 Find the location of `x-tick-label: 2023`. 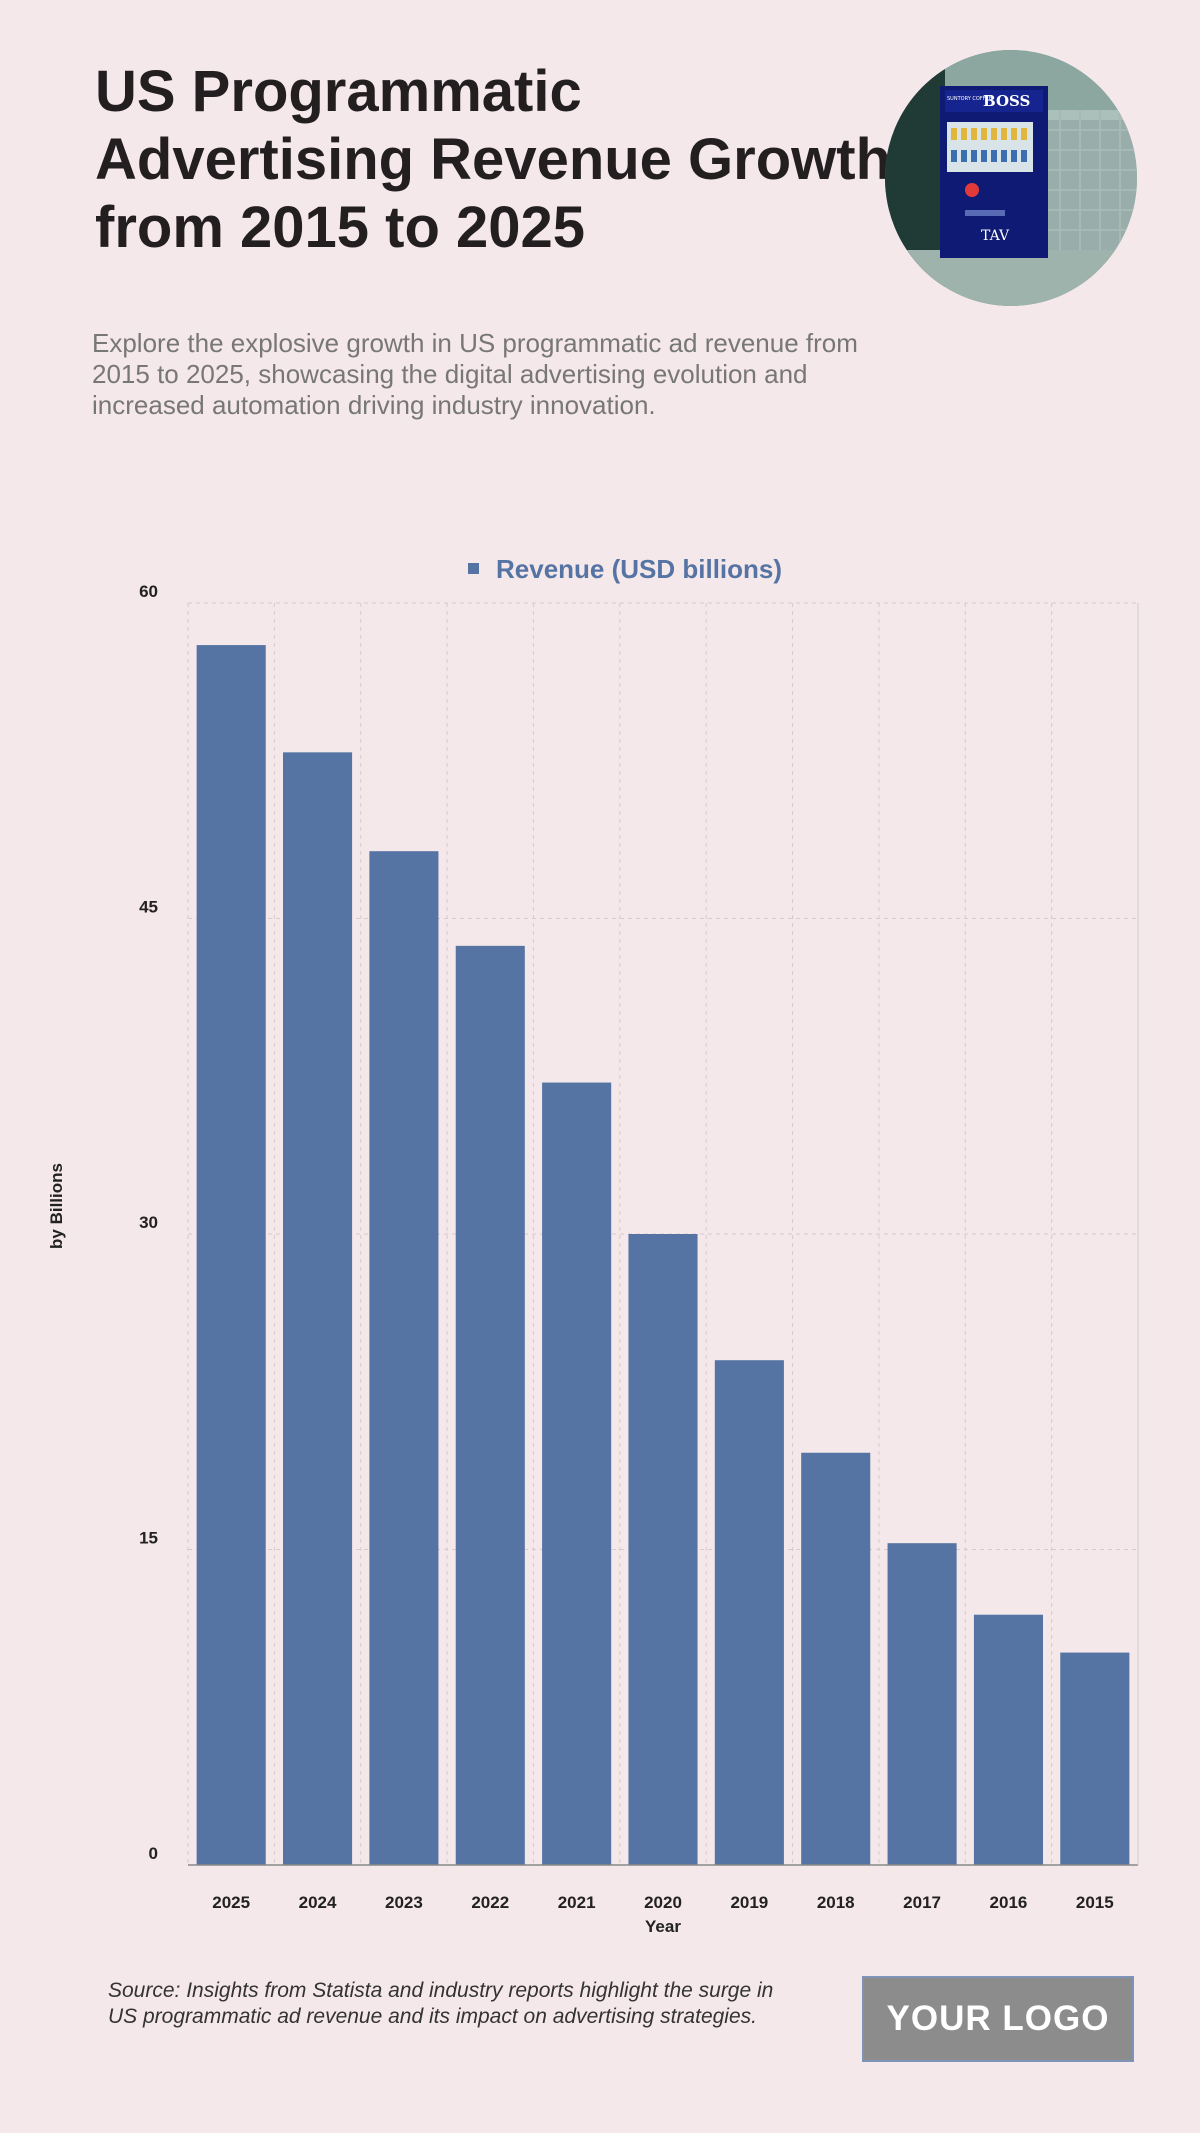

x-tick-label: 2023 is located at coordinates (404, 1902).